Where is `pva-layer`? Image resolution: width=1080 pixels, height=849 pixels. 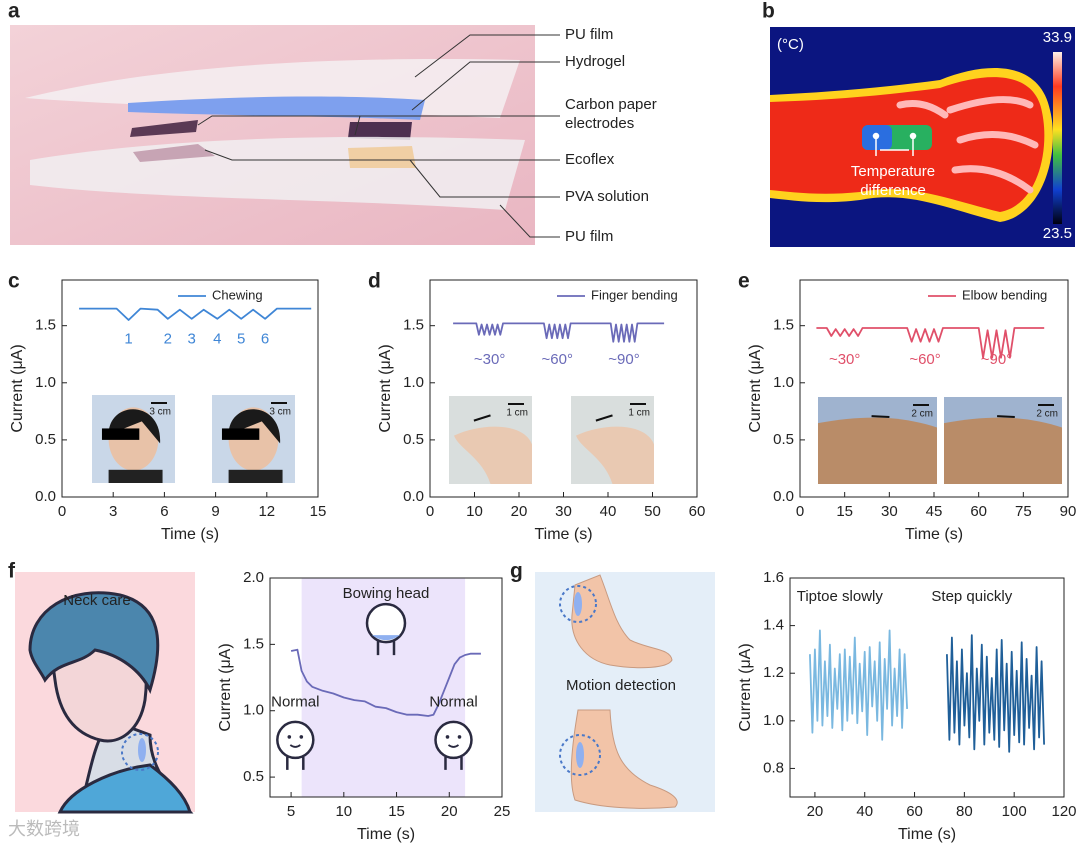 pva-layer is located at coordinates (382, 157).